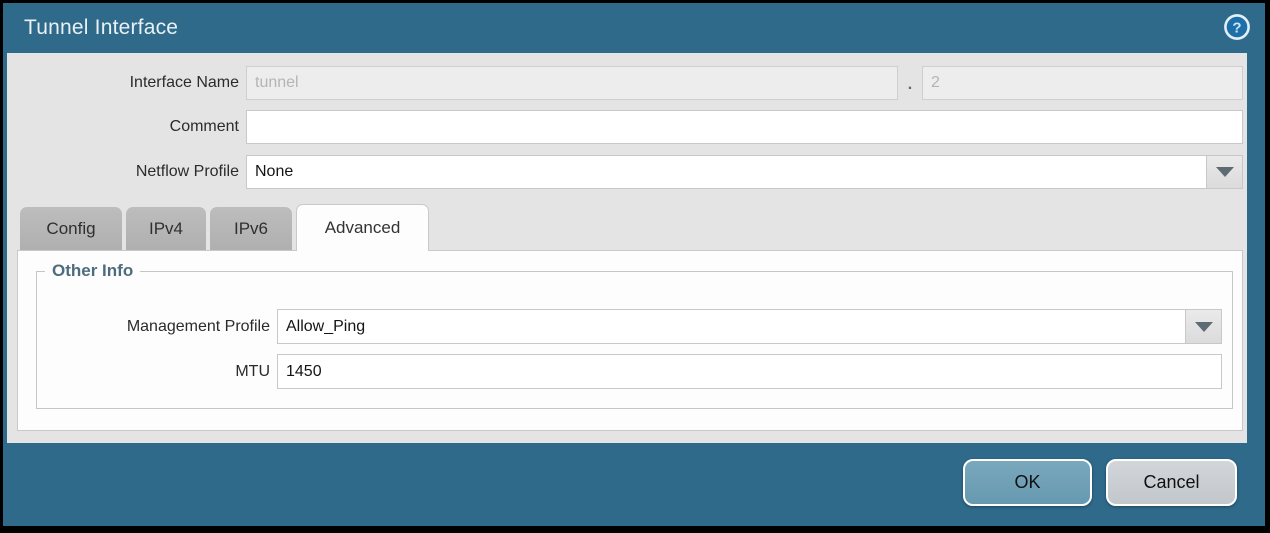 This screenshot has width=1270, height=533. I want to click on interface-name-base-input, so click(572, 83).